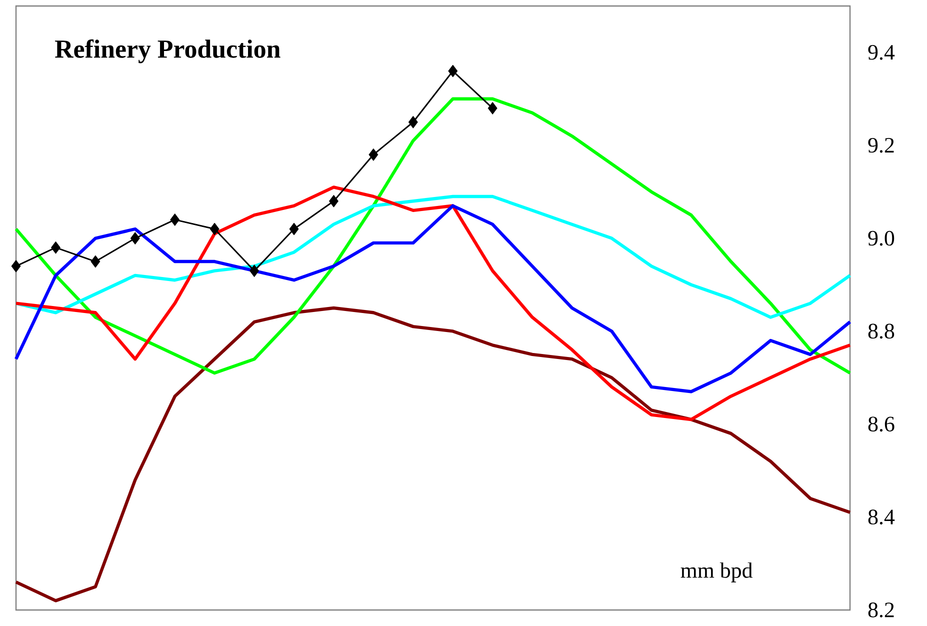  Describe the element at coordinates (881, 145) in the screenshot. I see `y-tick-label: 9.2` at that location.